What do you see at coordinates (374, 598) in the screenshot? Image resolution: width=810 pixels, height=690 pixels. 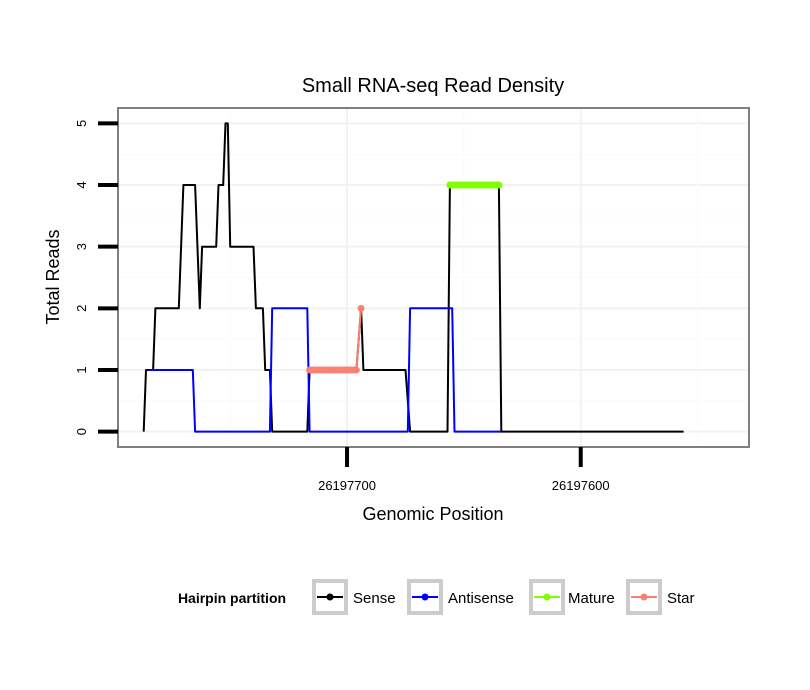 I see `legend-label-sense: Sense` at bounding box center [374, 598].